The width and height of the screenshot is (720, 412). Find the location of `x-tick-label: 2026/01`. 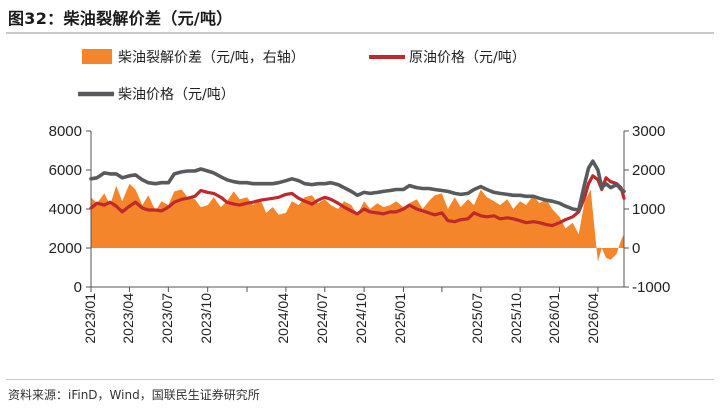

x-tick-label: 2026/01 is located at coordinates (554, 318).